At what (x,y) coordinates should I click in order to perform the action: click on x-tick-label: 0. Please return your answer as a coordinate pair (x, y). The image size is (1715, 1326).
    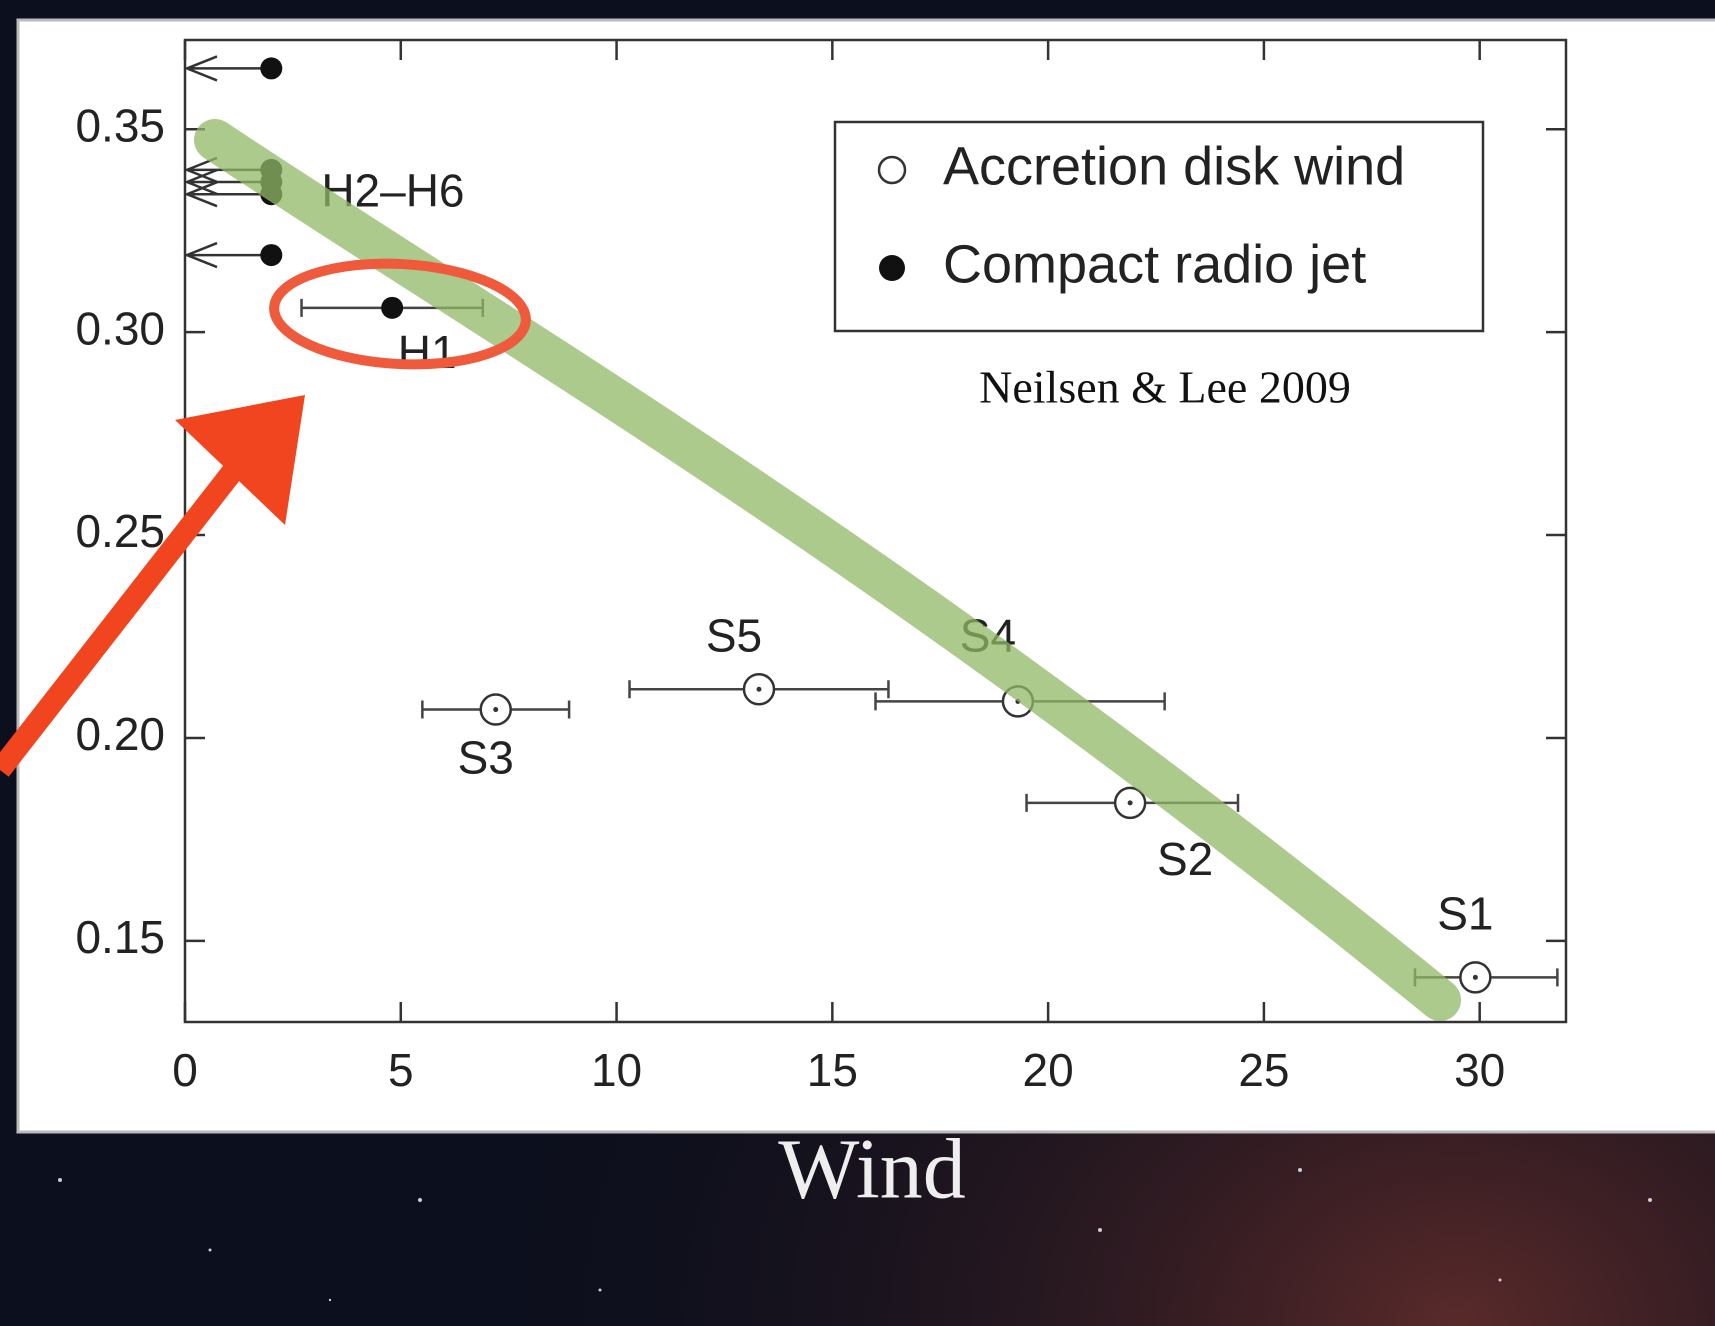
    Looking at the image, I should click on (185, 1070).